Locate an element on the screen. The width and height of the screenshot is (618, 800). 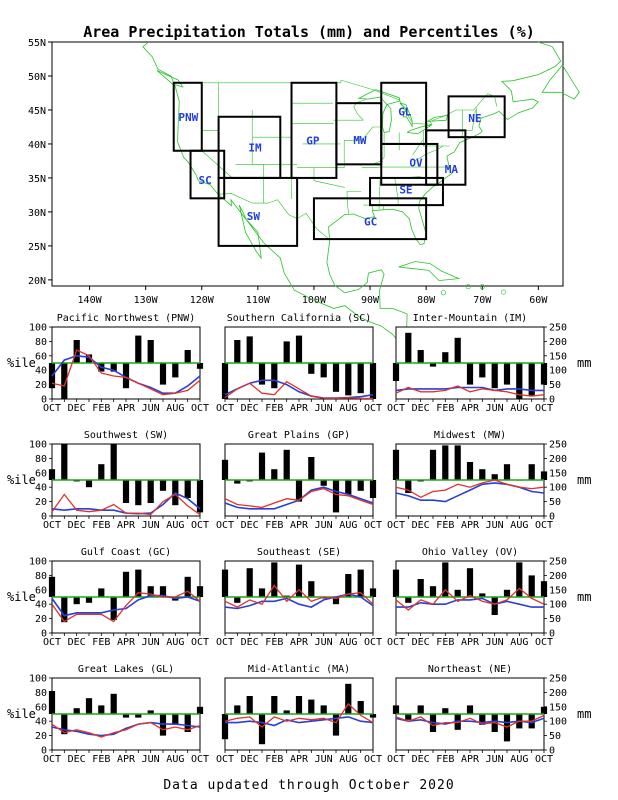
region-label-gp: GP is located at coordinates (313, 141).